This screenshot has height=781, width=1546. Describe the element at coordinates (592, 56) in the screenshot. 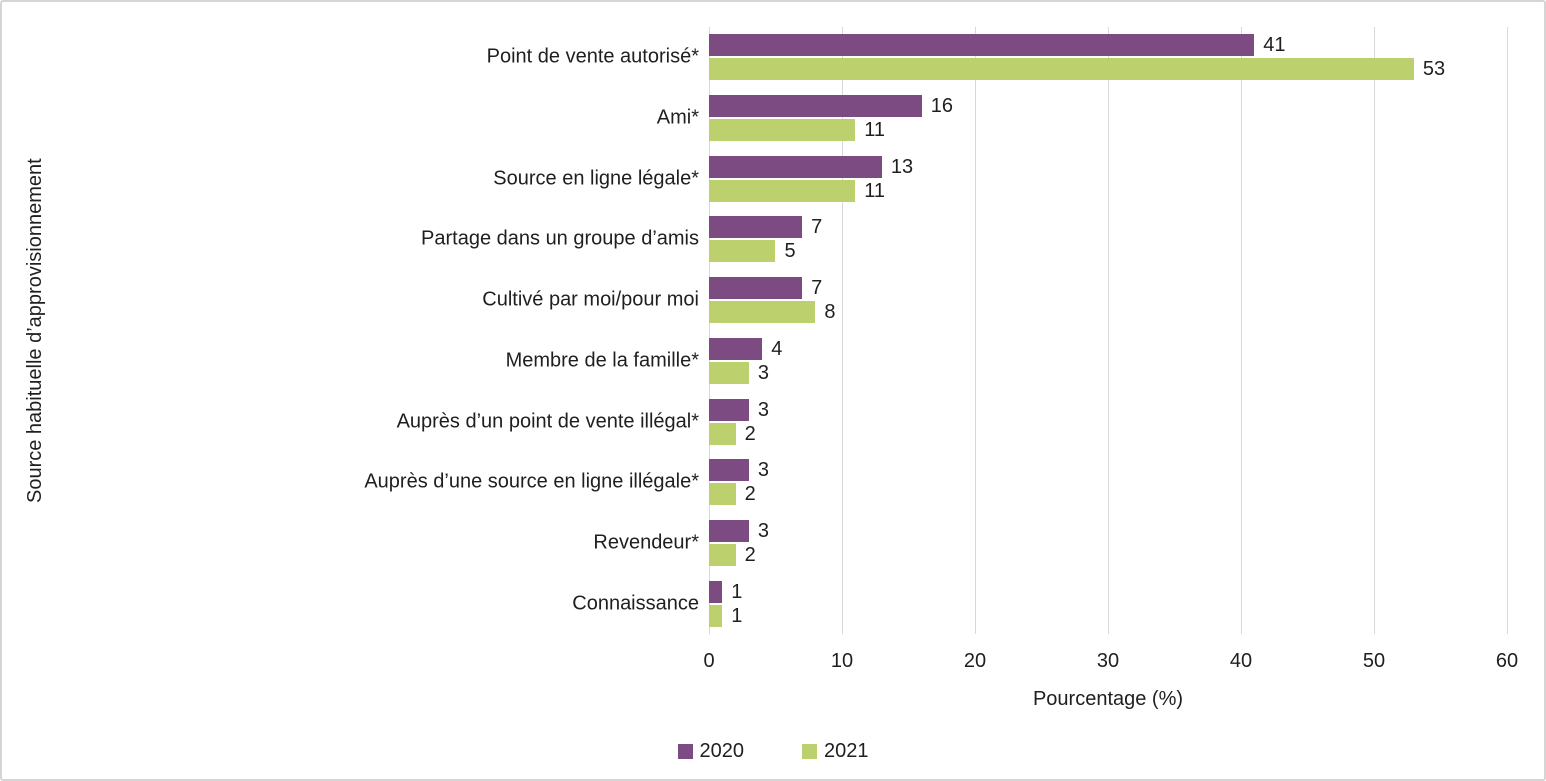

I see `category-label: Point de vente autorisé*` at that location.